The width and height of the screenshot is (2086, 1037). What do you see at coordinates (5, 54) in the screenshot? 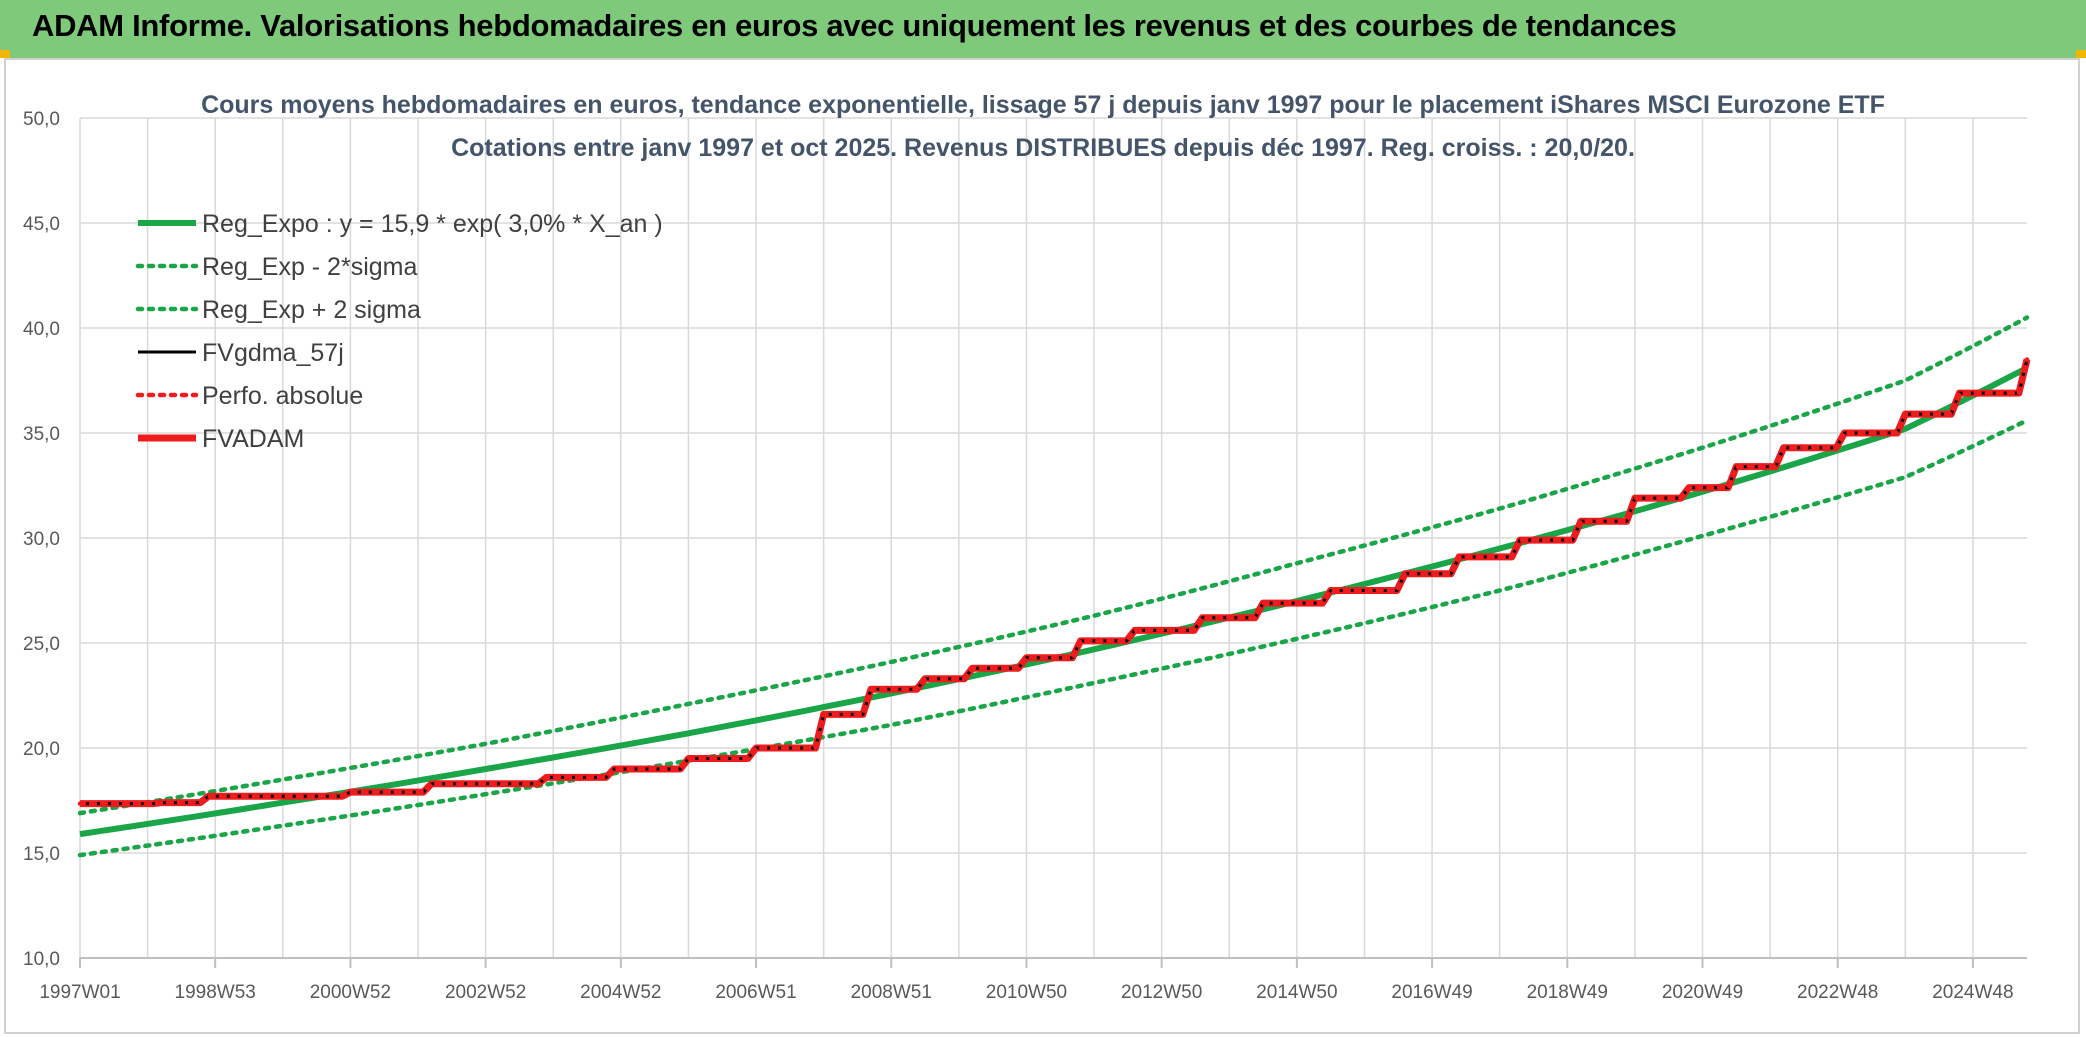
I see `corner-accent-left` at bounding box center [5, 54].